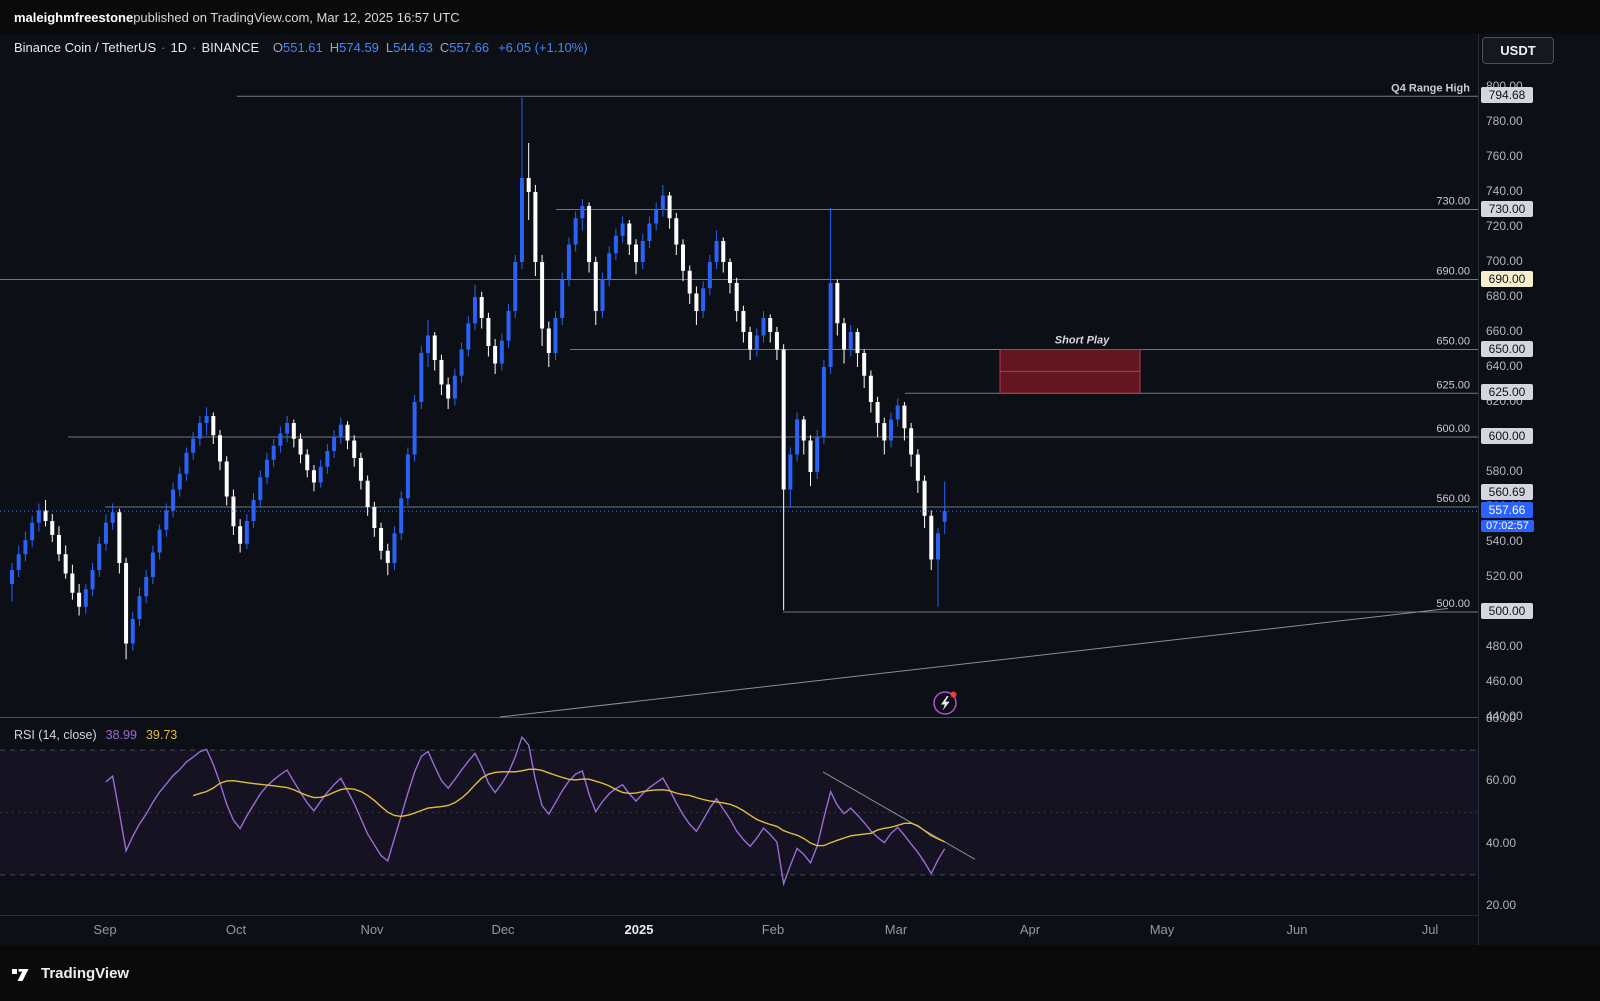 The image size is (1600, 1001). I want to click on time-axis-label: Jun, so click(1297, 929).